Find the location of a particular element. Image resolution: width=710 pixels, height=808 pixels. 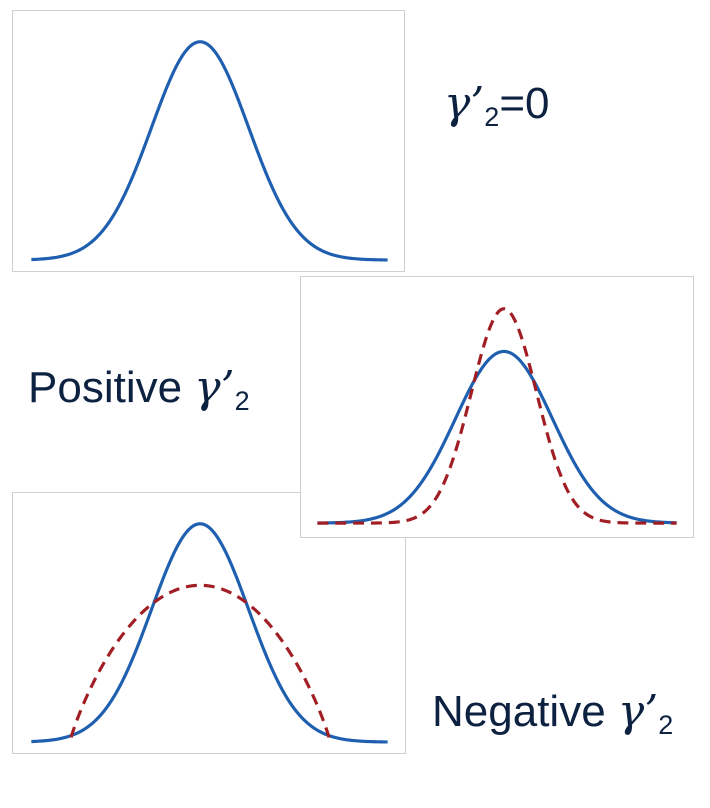

normal-distribution-plot is located at coordinates (209, 151).